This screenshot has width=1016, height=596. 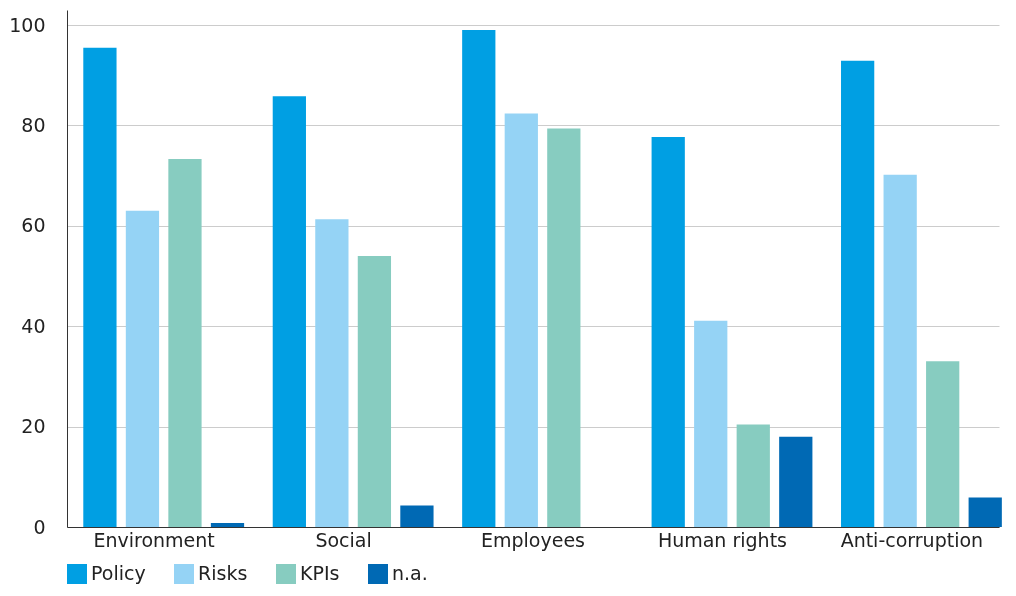 What do you see at coordinates (410, 573) in the screenshot?
I see `legend-label: n.a.` at bounding box center [410, 573].